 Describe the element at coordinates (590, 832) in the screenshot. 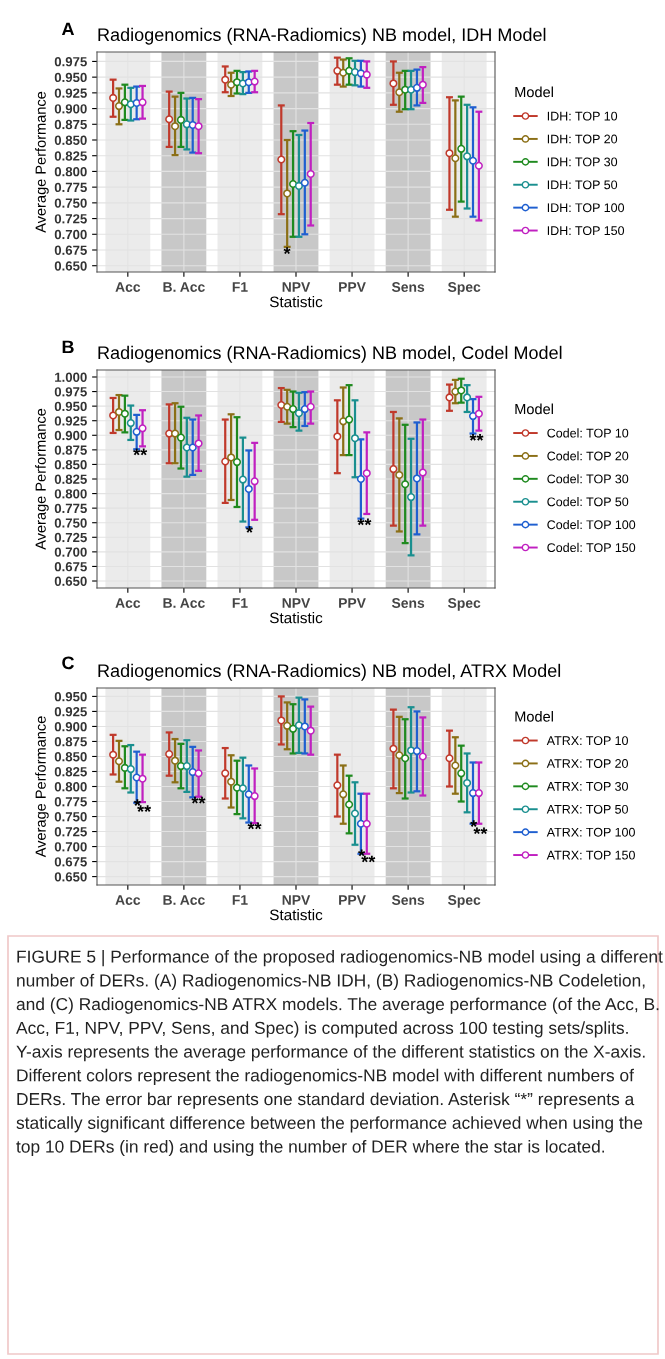

I see `legend-label: ATRX: TOP 100` at that location.